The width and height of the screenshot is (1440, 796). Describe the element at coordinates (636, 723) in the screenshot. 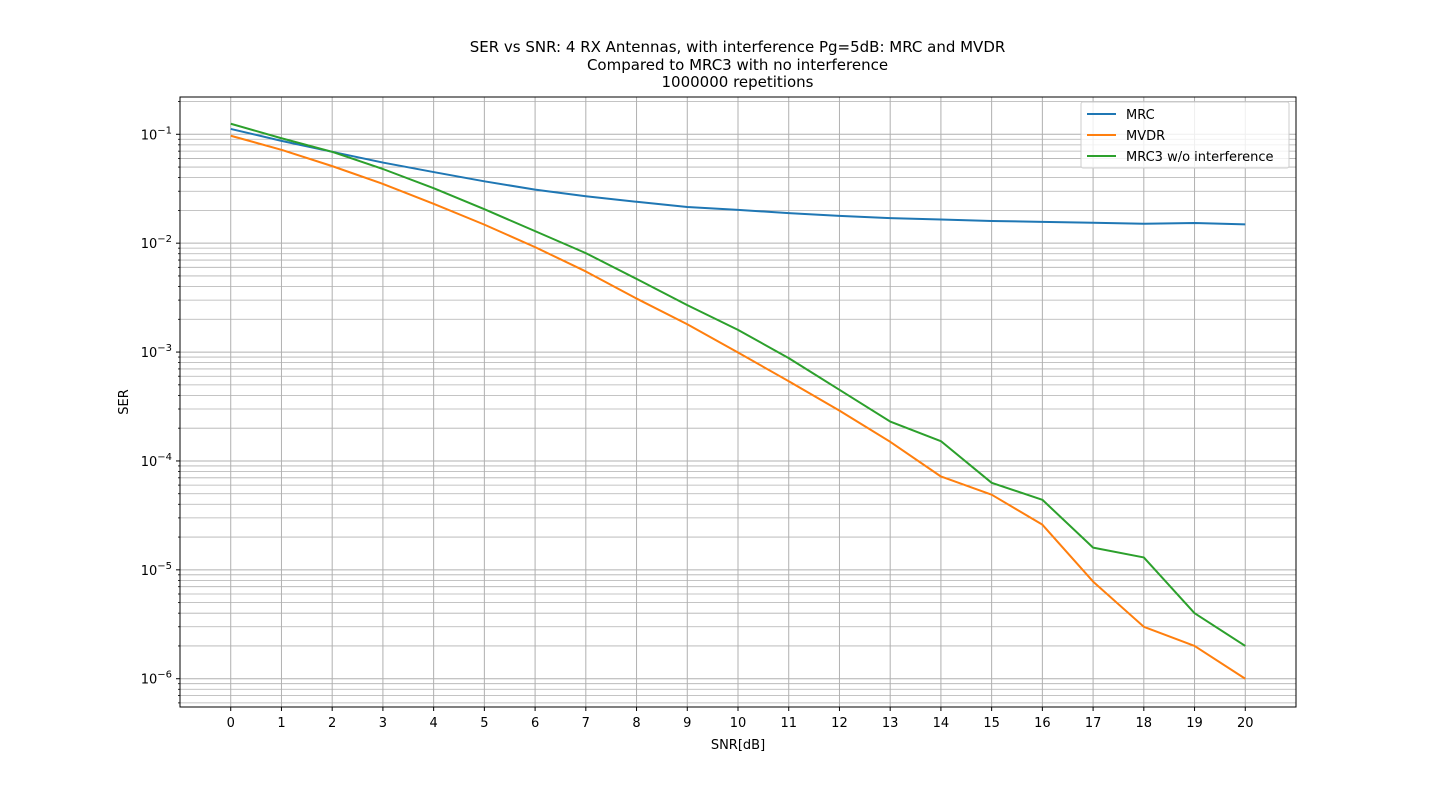

I see `x-tick-label: 8` at that location.